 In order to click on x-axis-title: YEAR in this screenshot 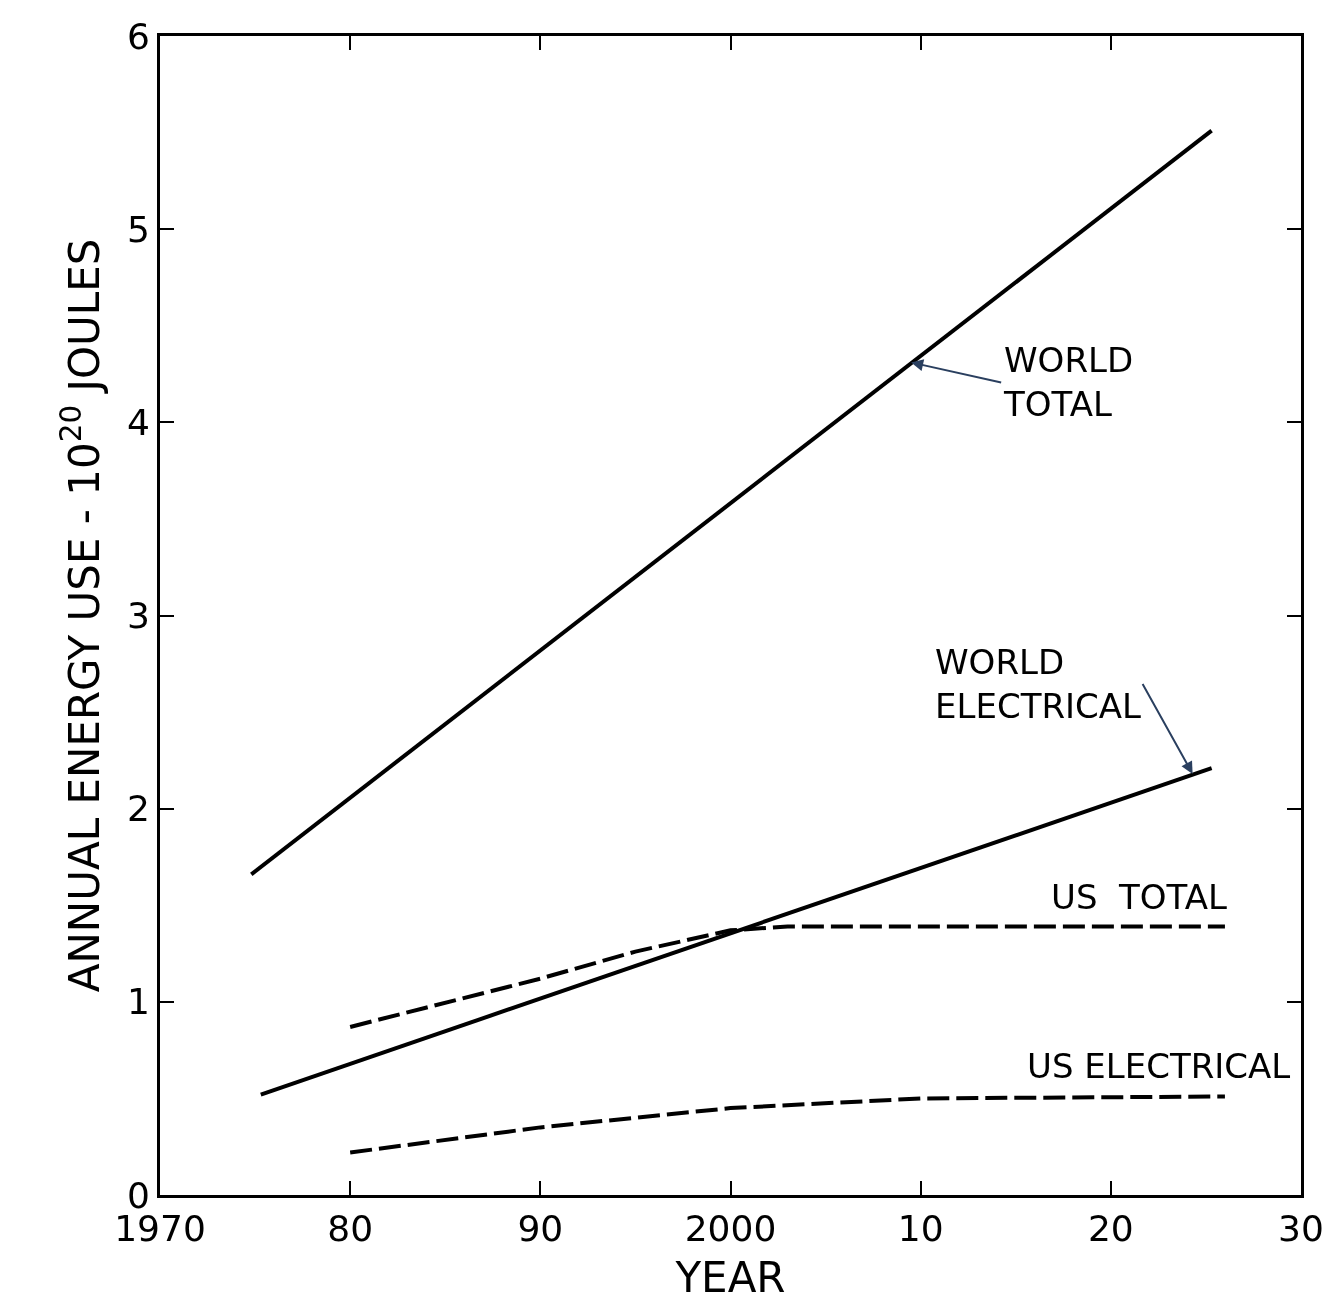, I will do `click(730, 1278)`.